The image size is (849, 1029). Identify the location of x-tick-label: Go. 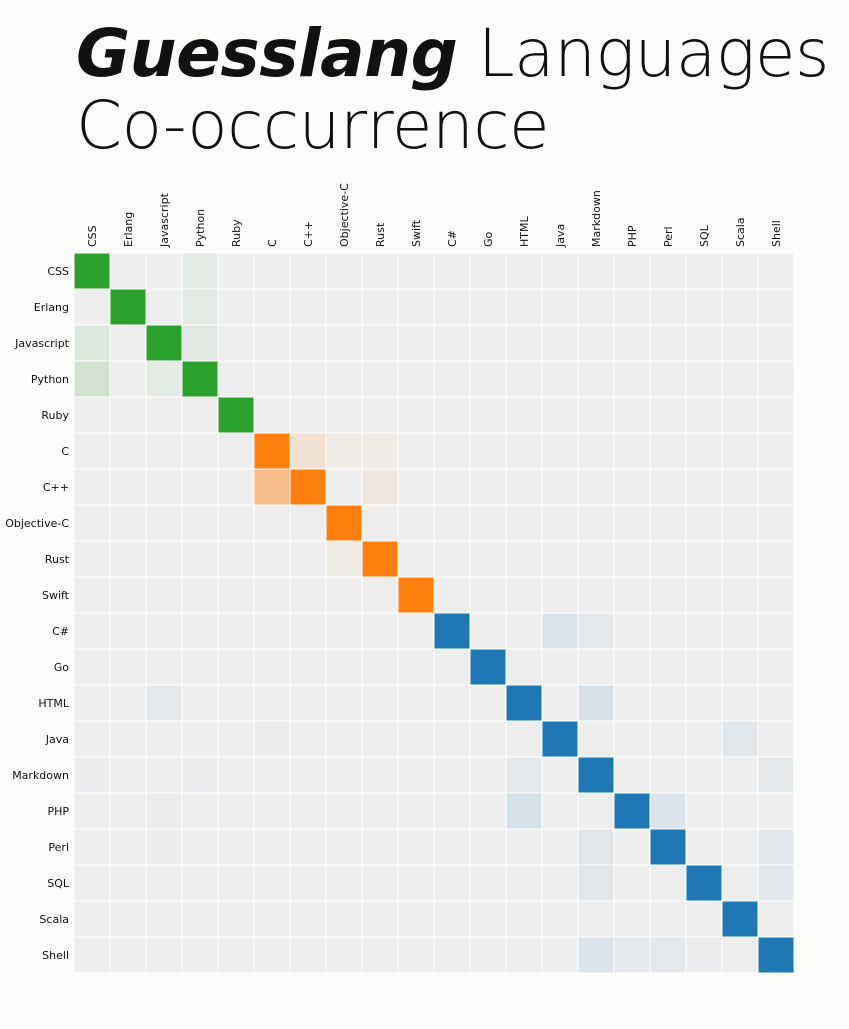
(488, 239).